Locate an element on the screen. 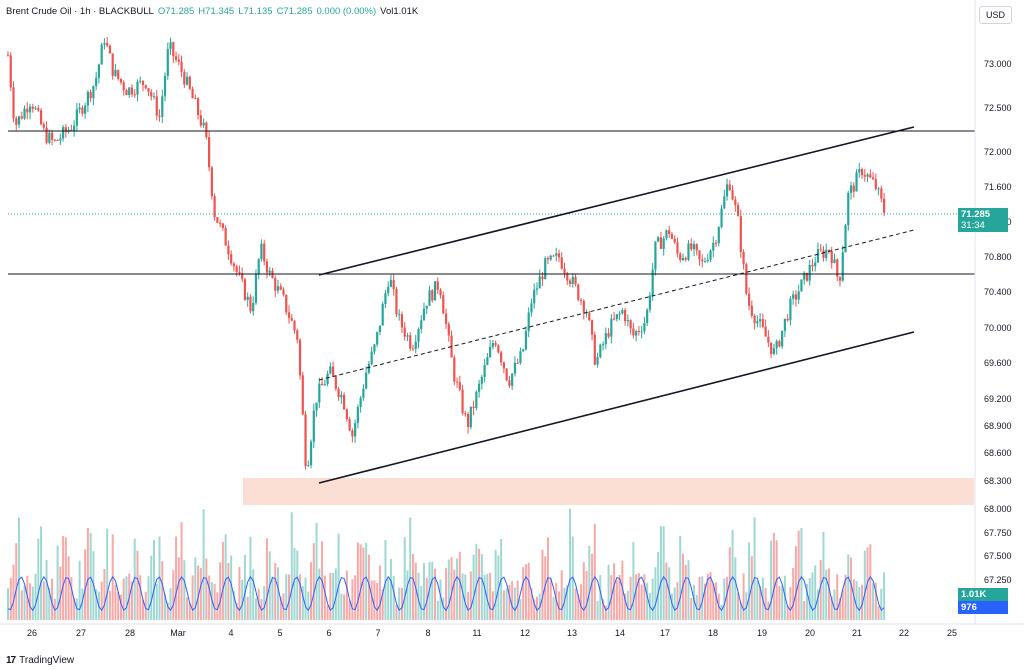 This screenshot has width=1024, height=670. volume-tag: 1.01K is located at coordinates (983, 594).